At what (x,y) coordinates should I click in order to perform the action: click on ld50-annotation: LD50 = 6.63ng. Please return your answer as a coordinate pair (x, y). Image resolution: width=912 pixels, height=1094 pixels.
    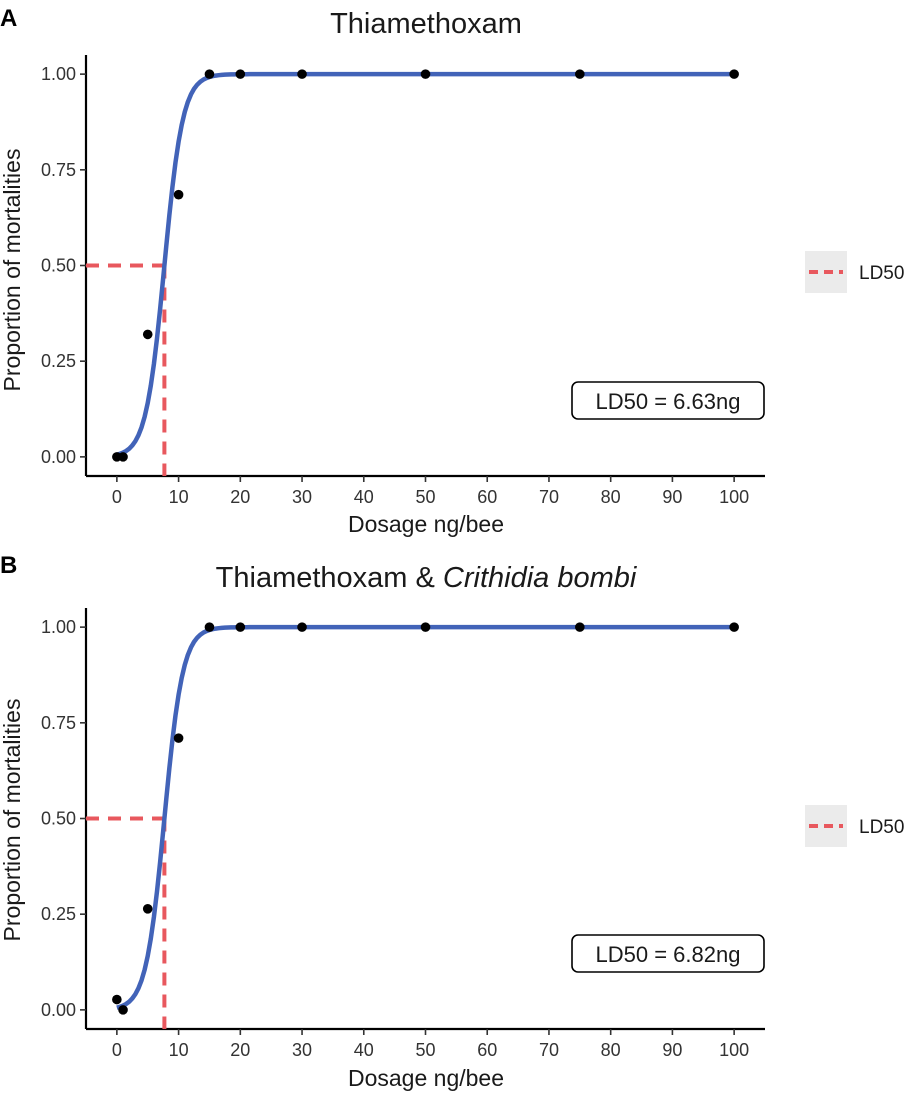
    Looking at the image, I should click on (668, 400).